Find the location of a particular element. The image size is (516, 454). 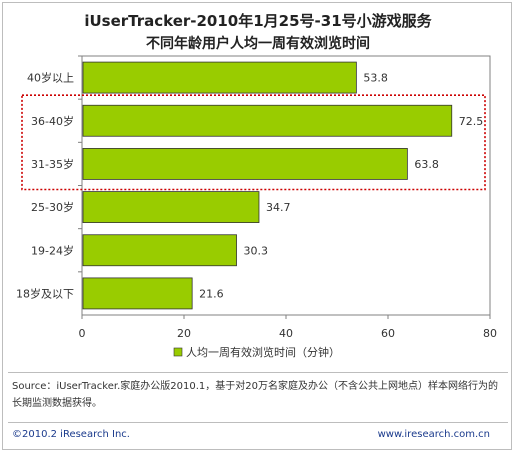

category-label: 36-40岁 is located at coordinates (52, 121).